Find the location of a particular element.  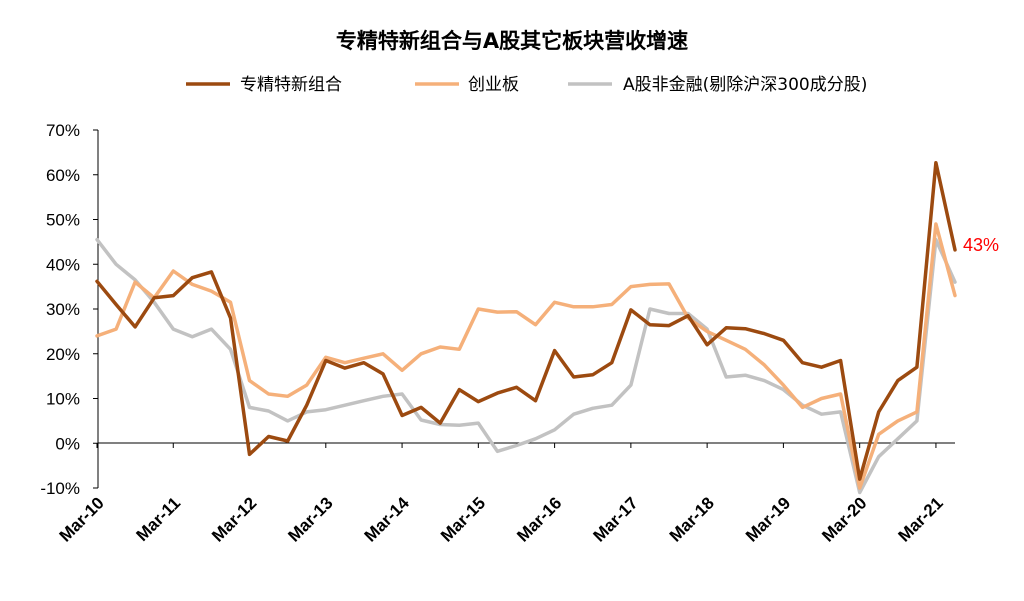

x-tick-label: Mar-19 is located at coordinates (768, 519).